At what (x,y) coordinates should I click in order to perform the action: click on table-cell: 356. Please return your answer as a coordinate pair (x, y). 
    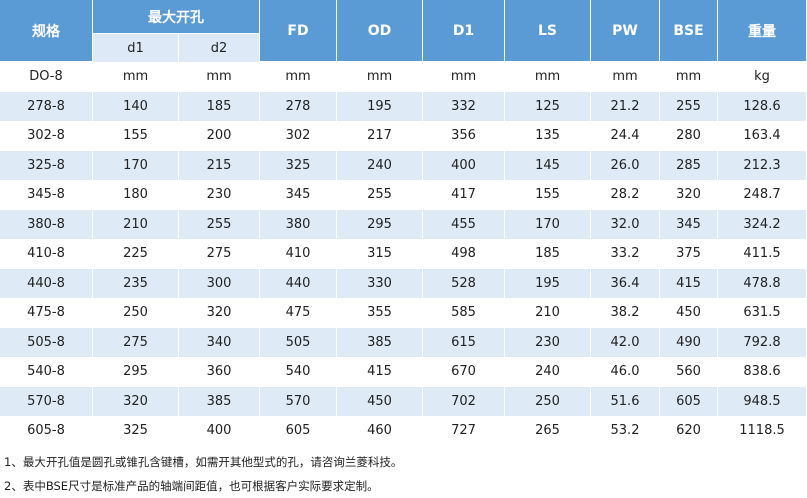
    Looking at the image, I should click on (464, 136).